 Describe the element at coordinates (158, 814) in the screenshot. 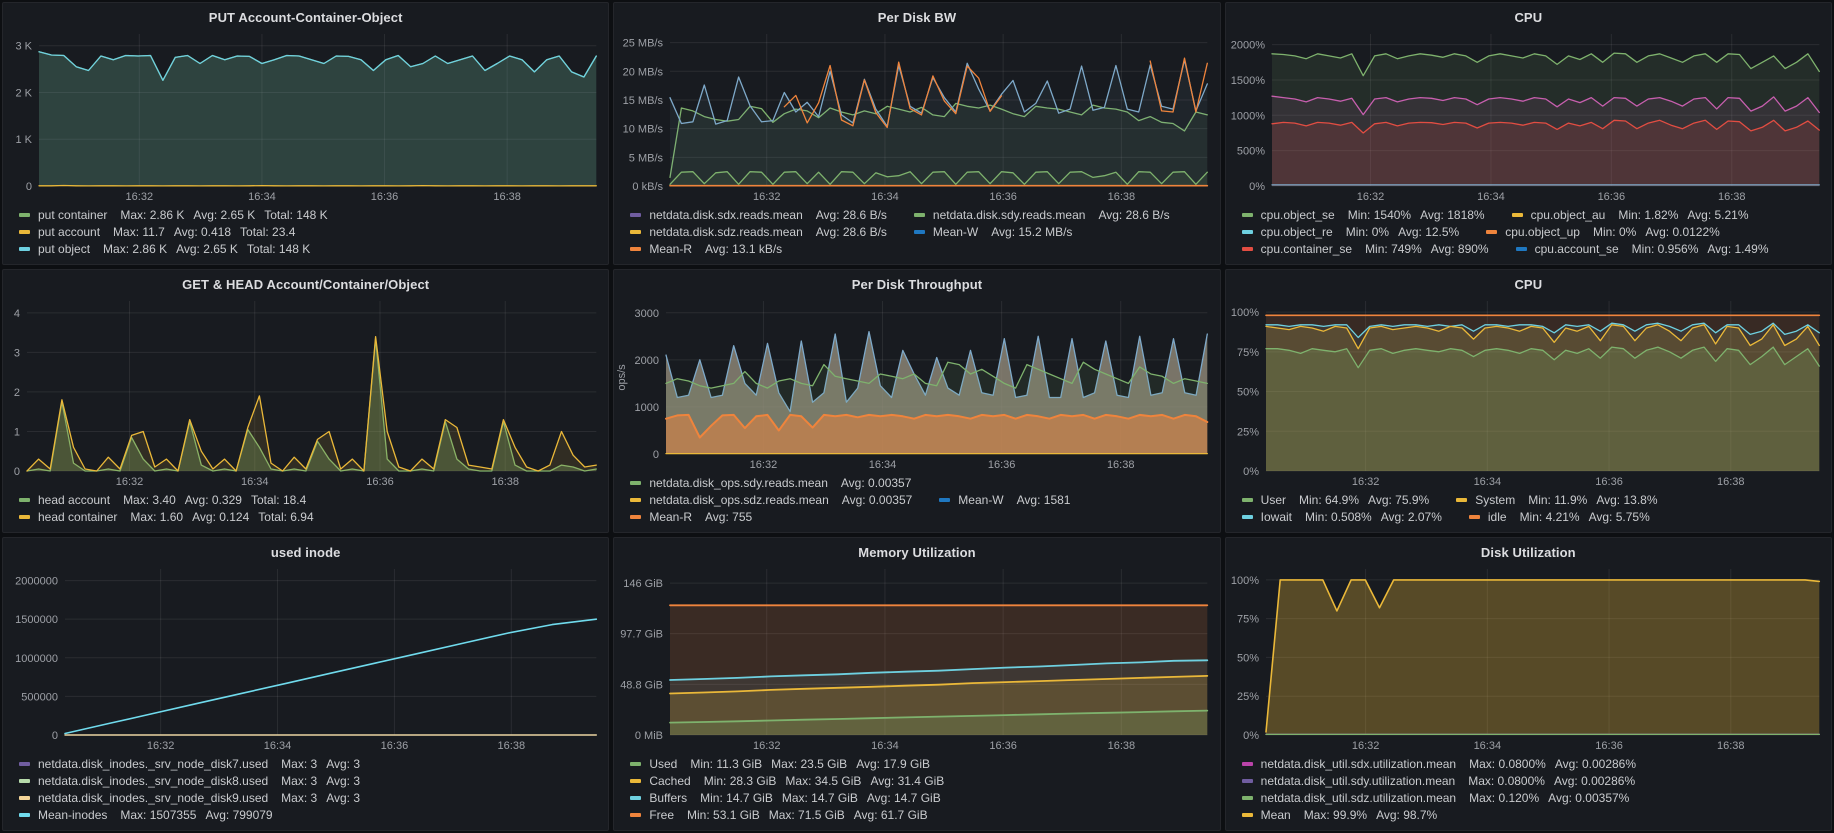

I see `series-stat: Max: 1507355` at that location.